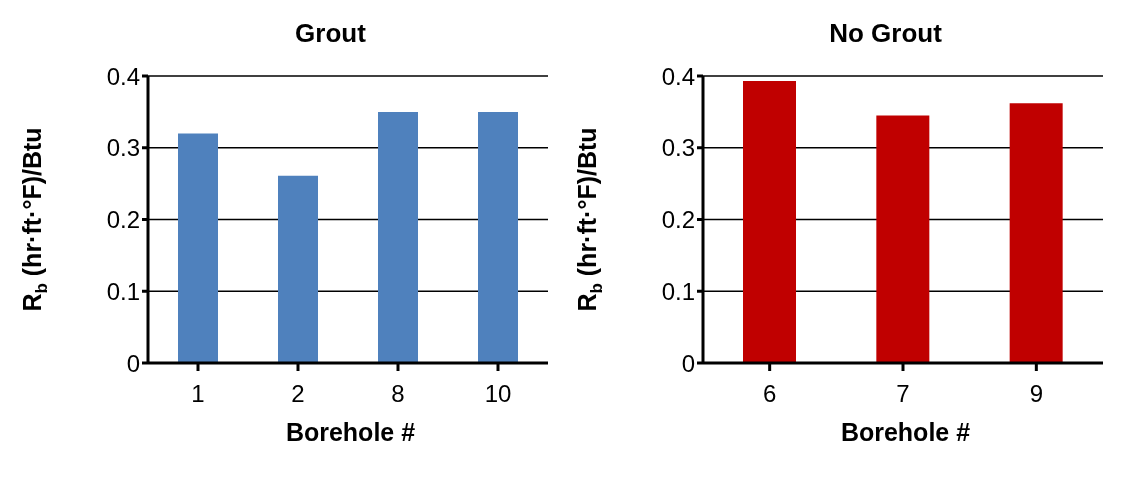  I want to click on x-tick-label: 6, so click(769, 394).